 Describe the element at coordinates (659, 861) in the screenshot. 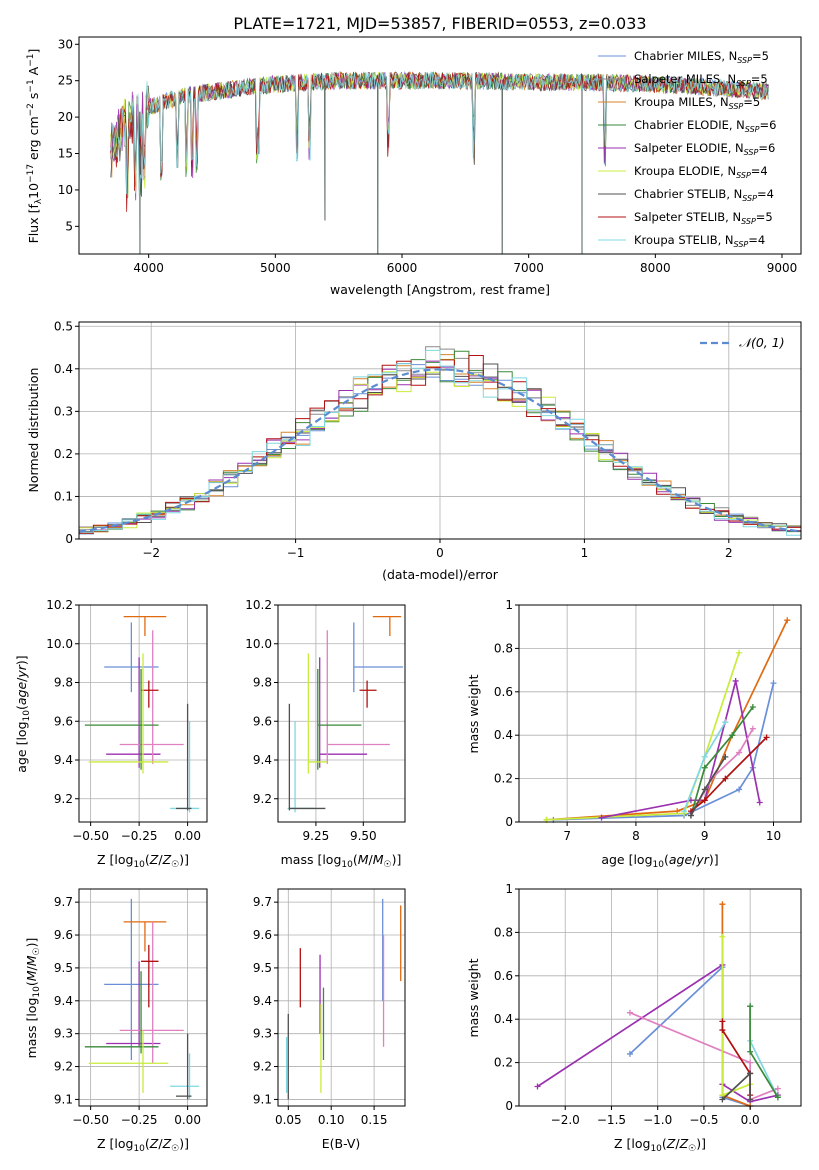

I see `x-axis-label: age [log10(age/yr)]` at that location.